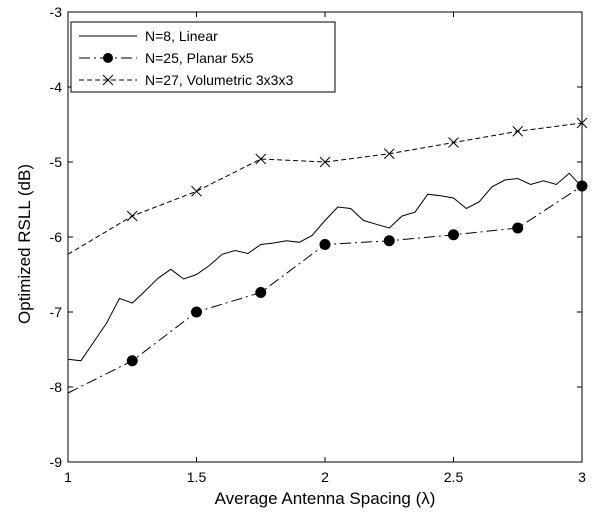  What do you see at coordinates (197, 477) in the screenshot?
I see `x-tick-label: 1.5` at bounding box center [197, 477].